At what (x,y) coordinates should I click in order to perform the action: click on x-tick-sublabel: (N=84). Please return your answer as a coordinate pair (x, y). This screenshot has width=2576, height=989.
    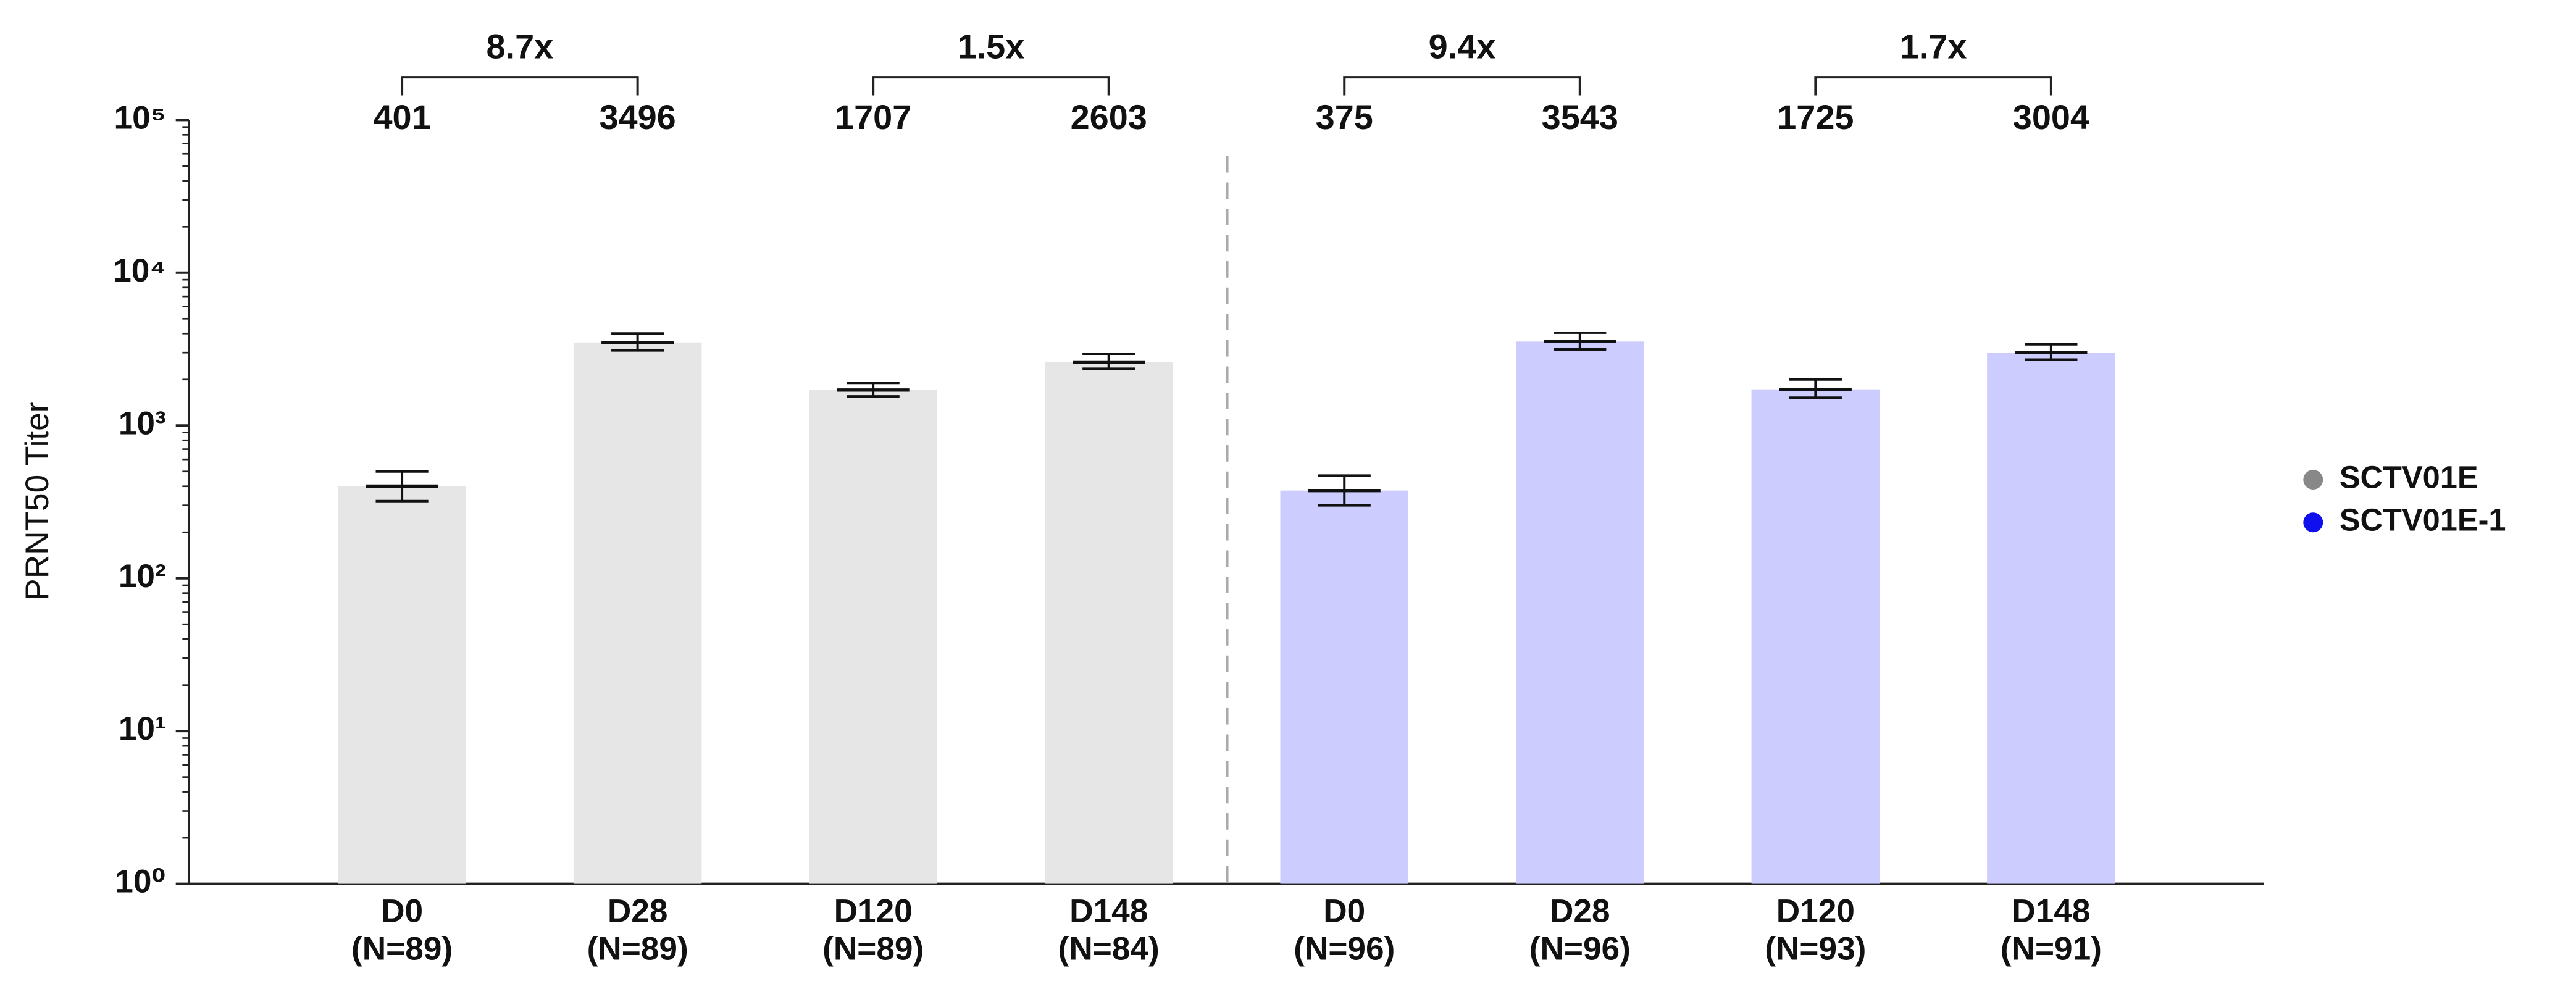
    Looking at the image, I should click on (1109, 949).